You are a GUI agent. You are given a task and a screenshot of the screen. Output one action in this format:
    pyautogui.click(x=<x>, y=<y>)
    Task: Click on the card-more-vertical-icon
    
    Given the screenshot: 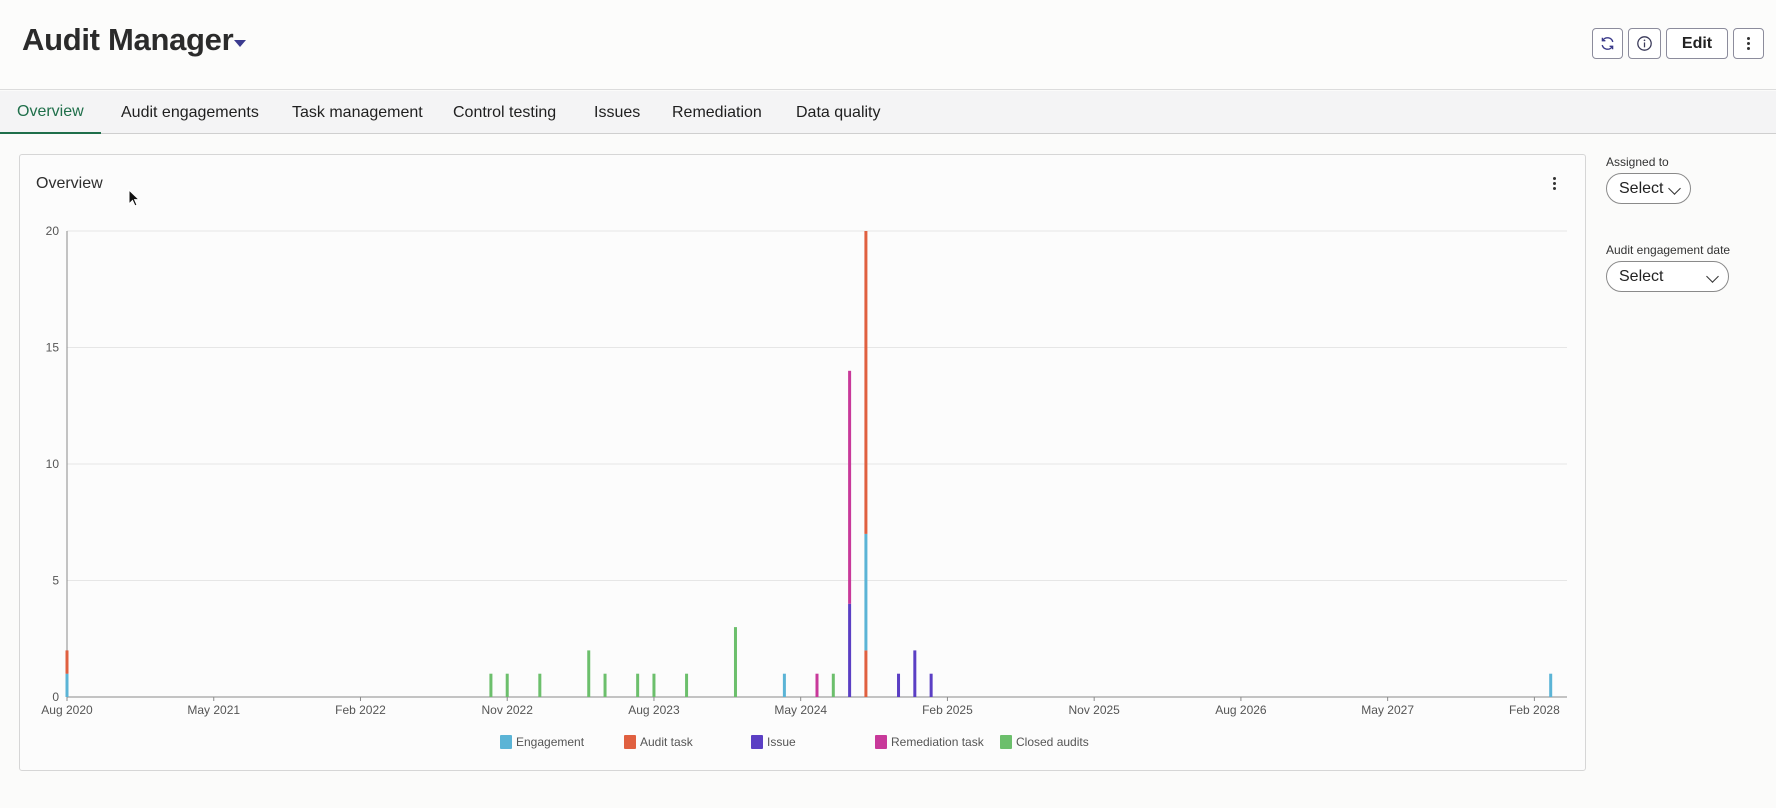 What is the action you would take?
    pyautogui.click(x=1554, y=183)
    